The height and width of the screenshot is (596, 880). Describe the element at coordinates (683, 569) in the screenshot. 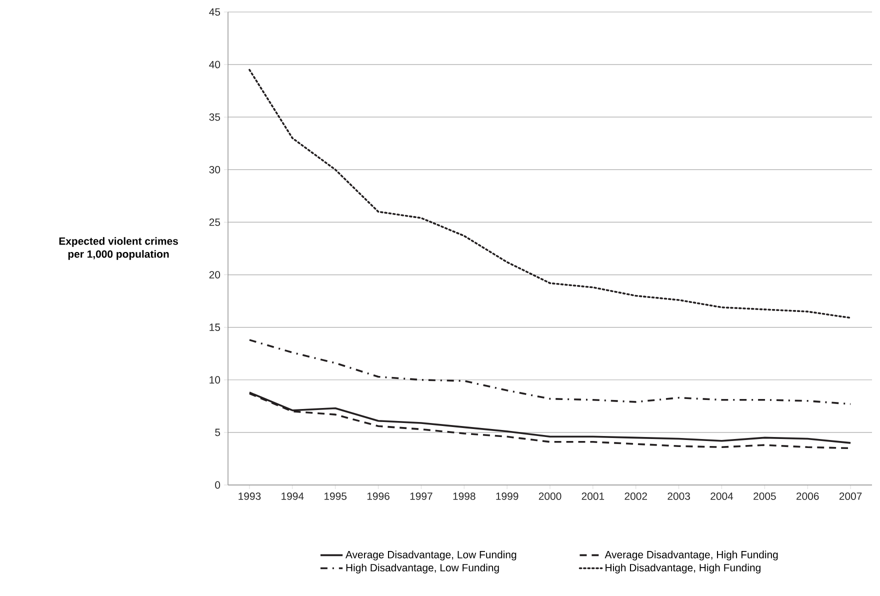

I see `legend-label: High Disadvantage, High Funding` at that location.